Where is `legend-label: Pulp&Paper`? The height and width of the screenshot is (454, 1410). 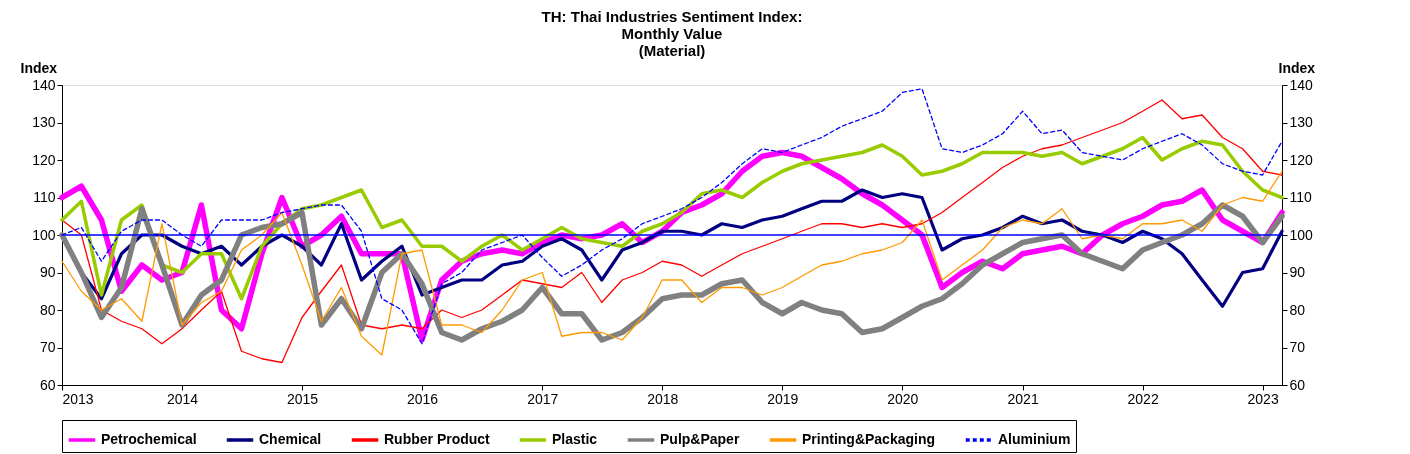
legend-label: Pulp&Paper is located at coordinates (700, 439).